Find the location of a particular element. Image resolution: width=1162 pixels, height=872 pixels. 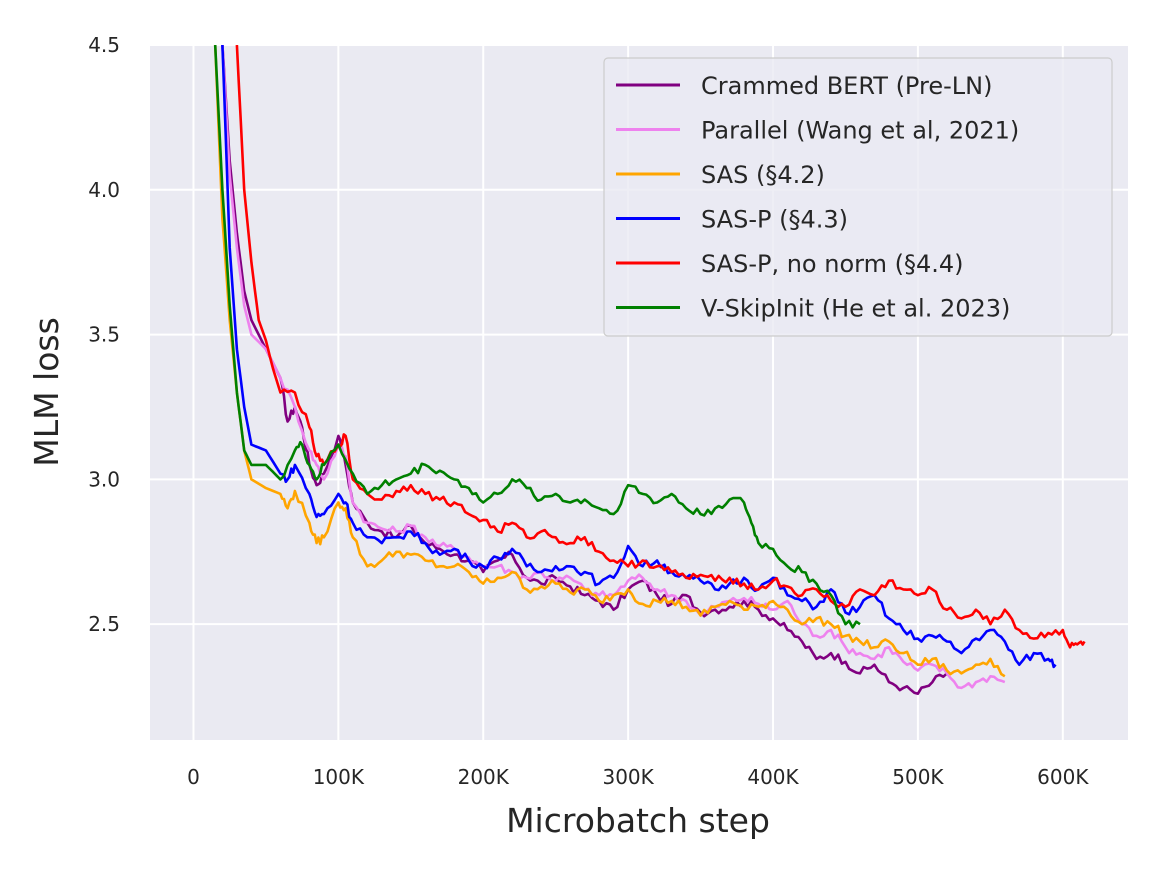

x-tick-label: 300K is located at coordinates (628, 777).